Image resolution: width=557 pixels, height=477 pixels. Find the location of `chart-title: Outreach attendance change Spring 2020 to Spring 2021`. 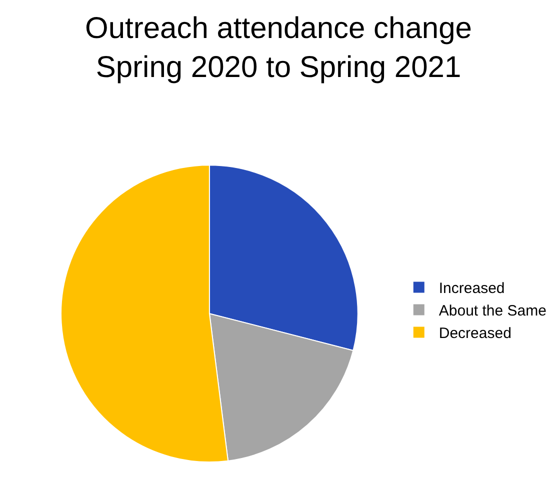

chart-title: Outreach attendance change Spring 2020 to Spring 2021 is located at coordinates (278, 48).